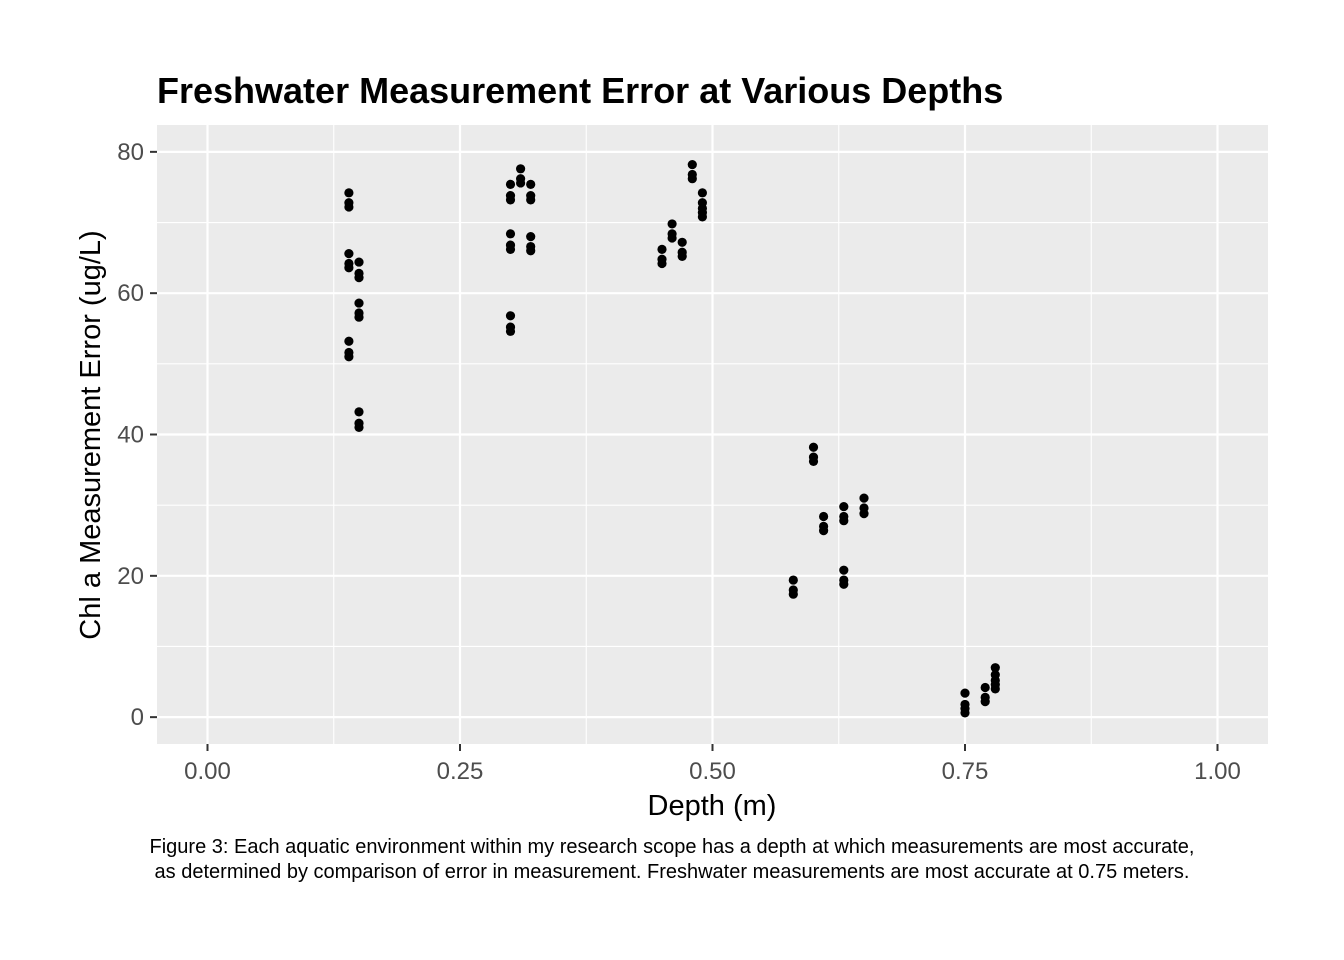  I want to click on y-axis: 0 20 40 60 80, so click(137, 435).